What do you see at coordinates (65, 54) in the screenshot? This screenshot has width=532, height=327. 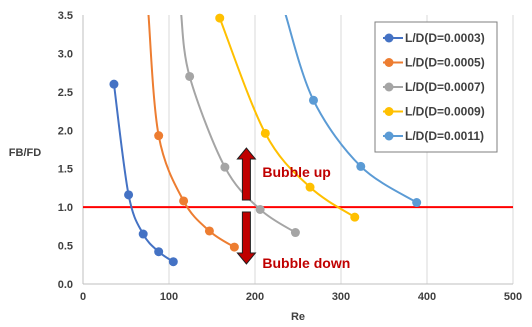 I see `y-tick-label-6: 3.0` at bounding box center [65, 54].